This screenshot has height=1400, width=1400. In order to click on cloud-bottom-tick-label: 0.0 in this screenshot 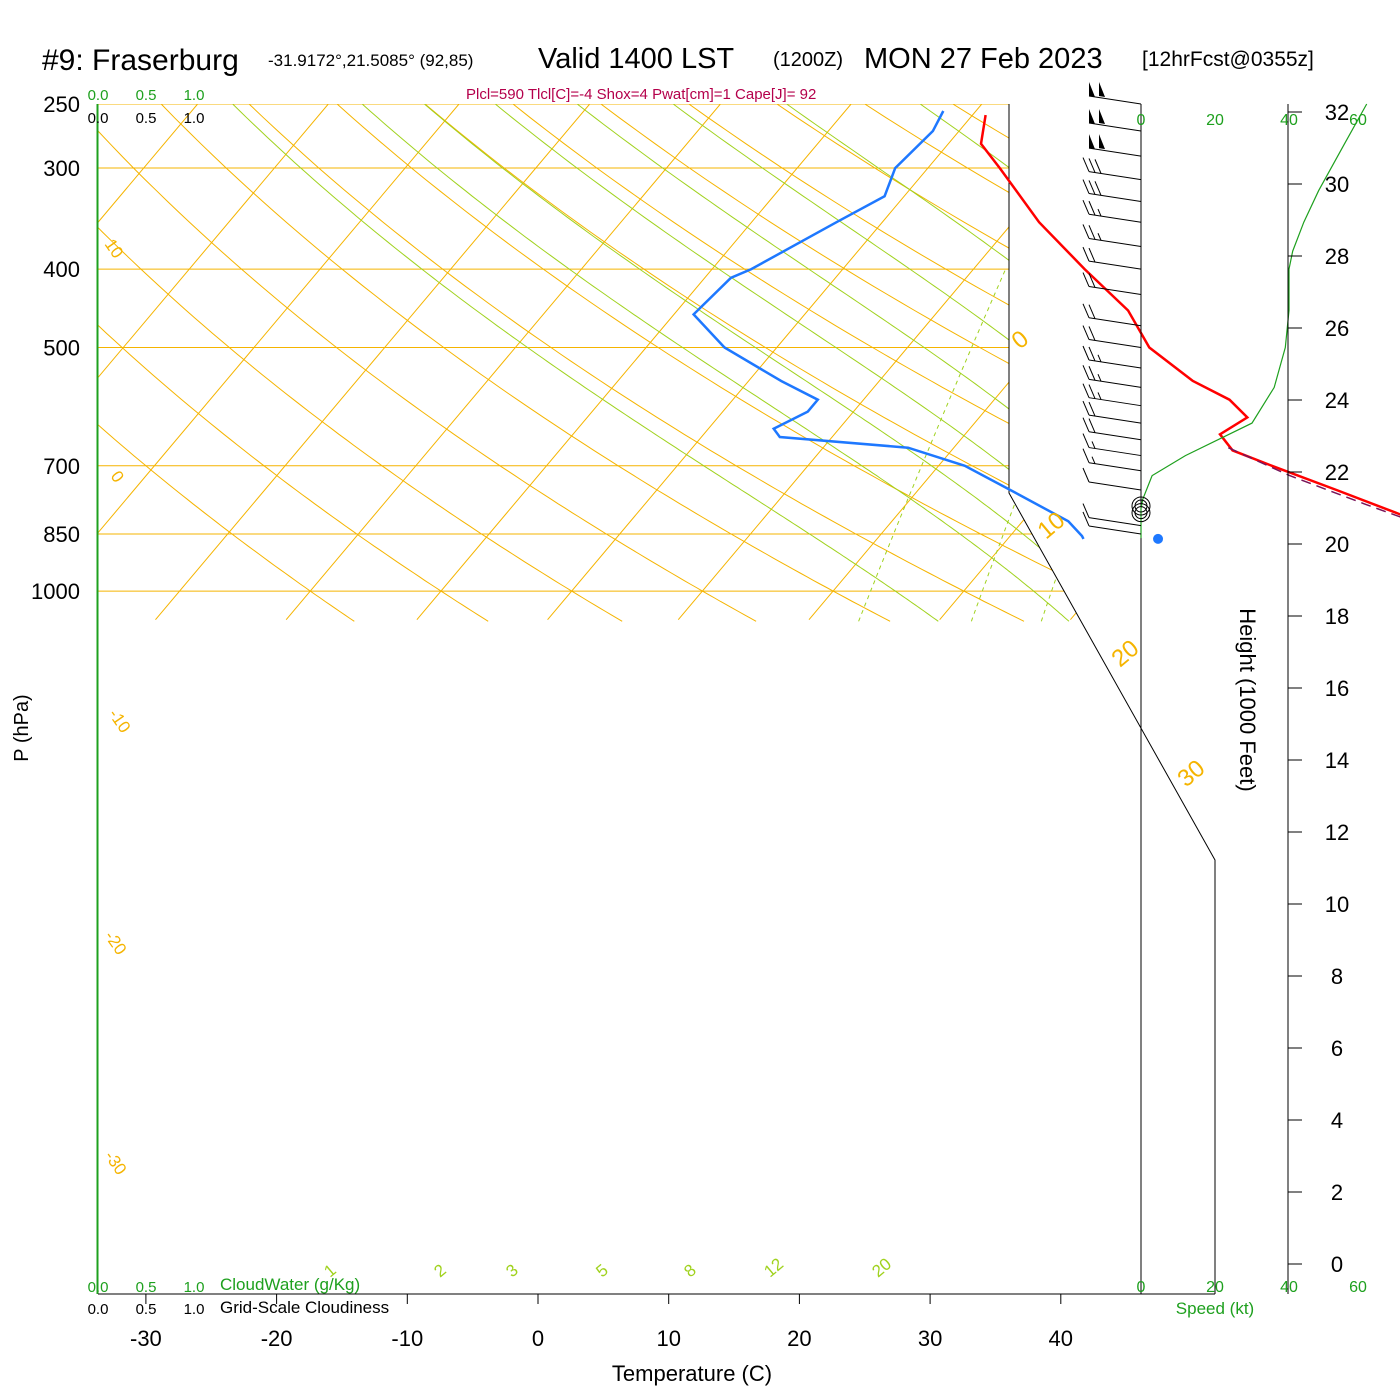, I will do `click(98, 1309)`.